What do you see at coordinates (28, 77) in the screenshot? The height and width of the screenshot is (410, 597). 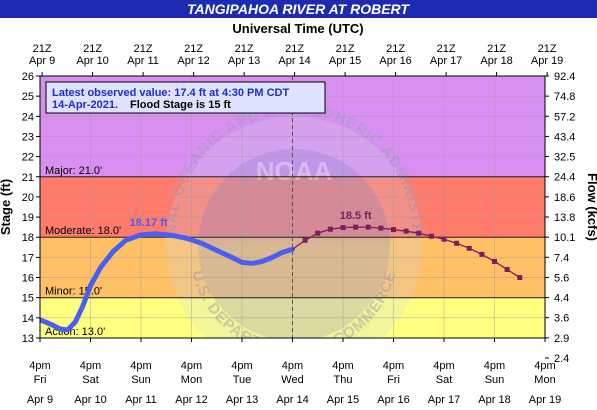 I see `left-tick-label-26: 26` at bounding box center [28, 77].